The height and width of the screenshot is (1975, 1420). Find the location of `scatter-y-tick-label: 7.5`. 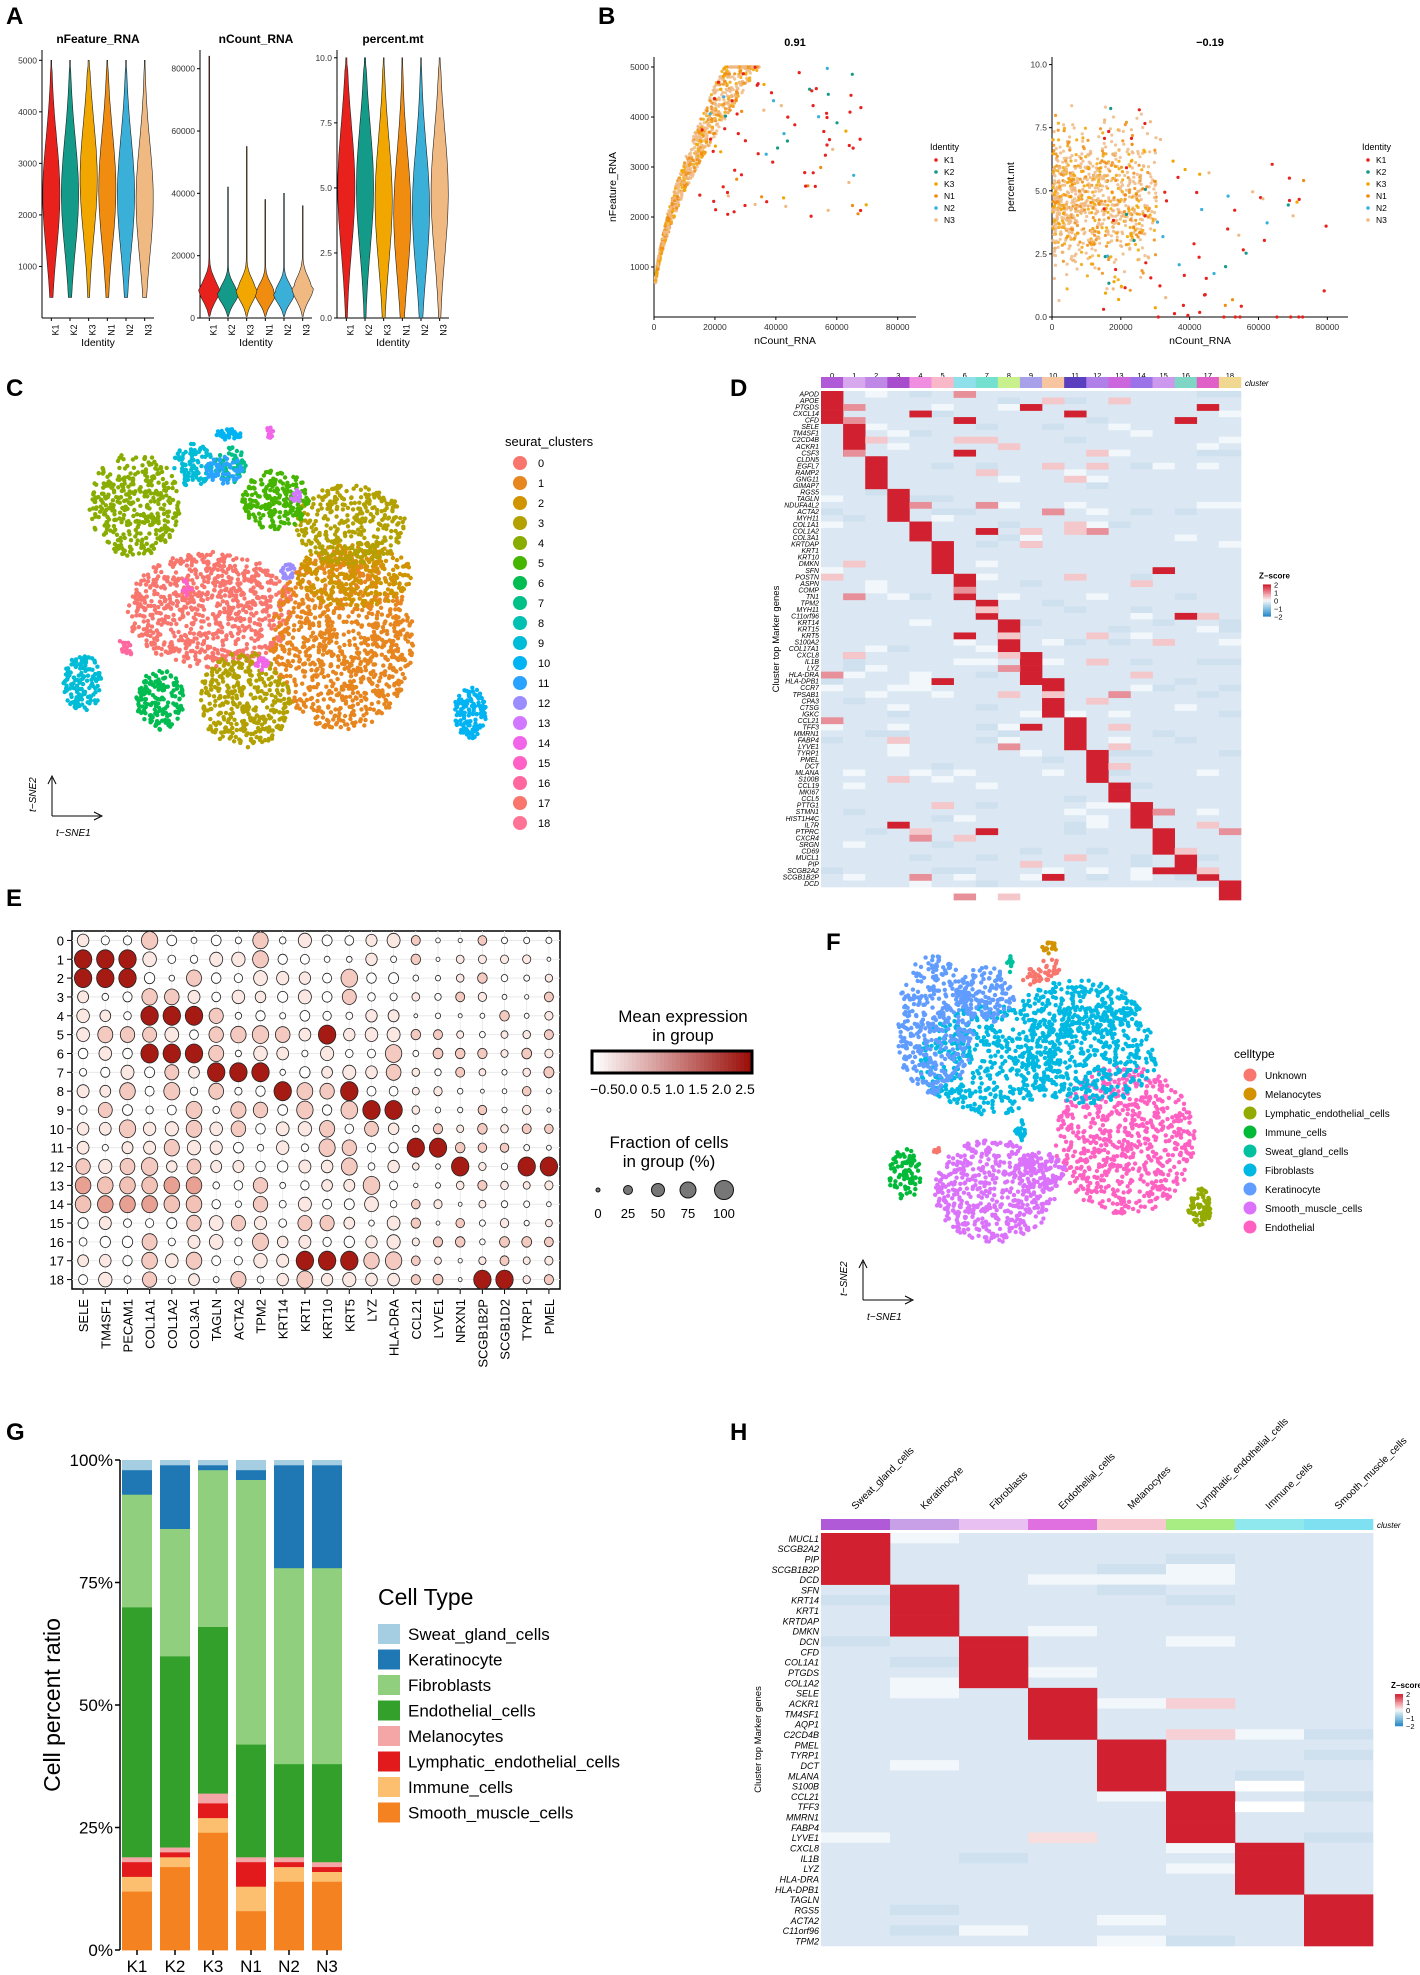

scatter-y-tick-label: 7.5 is located at coordinates (1041, 128).